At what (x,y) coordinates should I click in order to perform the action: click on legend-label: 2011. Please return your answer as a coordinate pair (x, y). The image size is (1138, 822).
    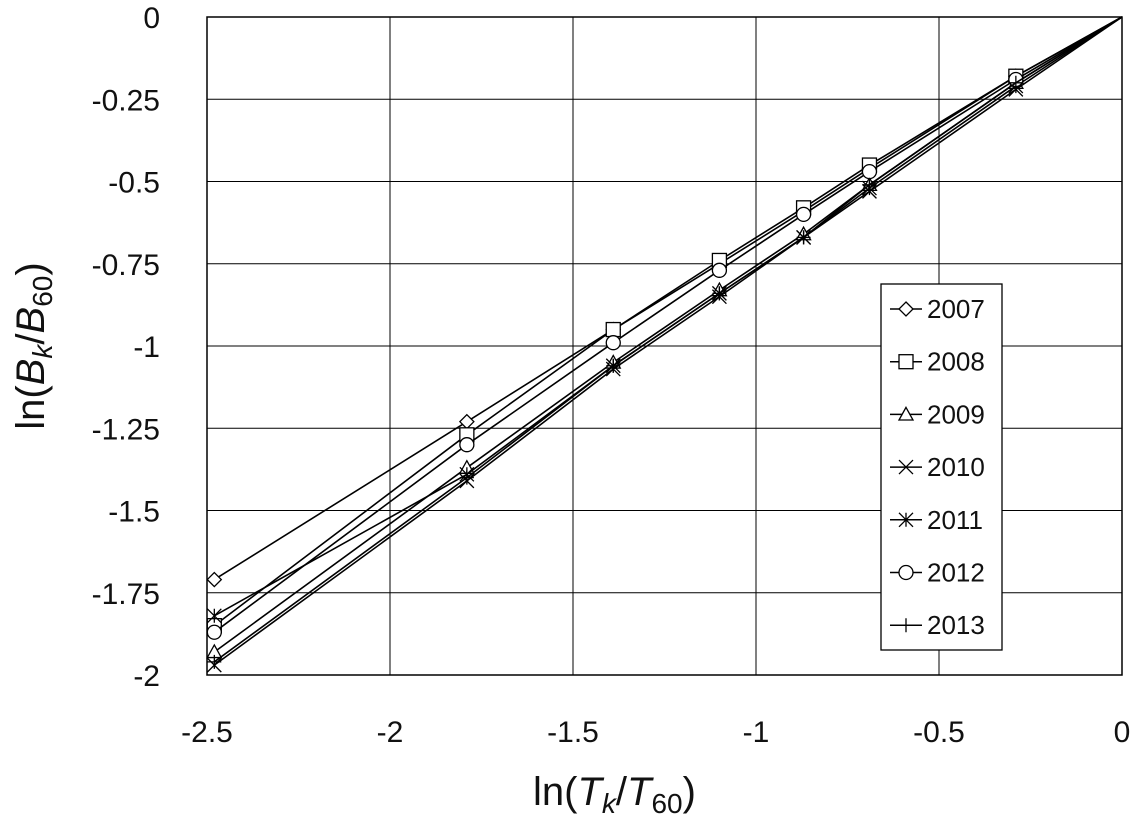
    Looking at the image, I should click on (955, 520).